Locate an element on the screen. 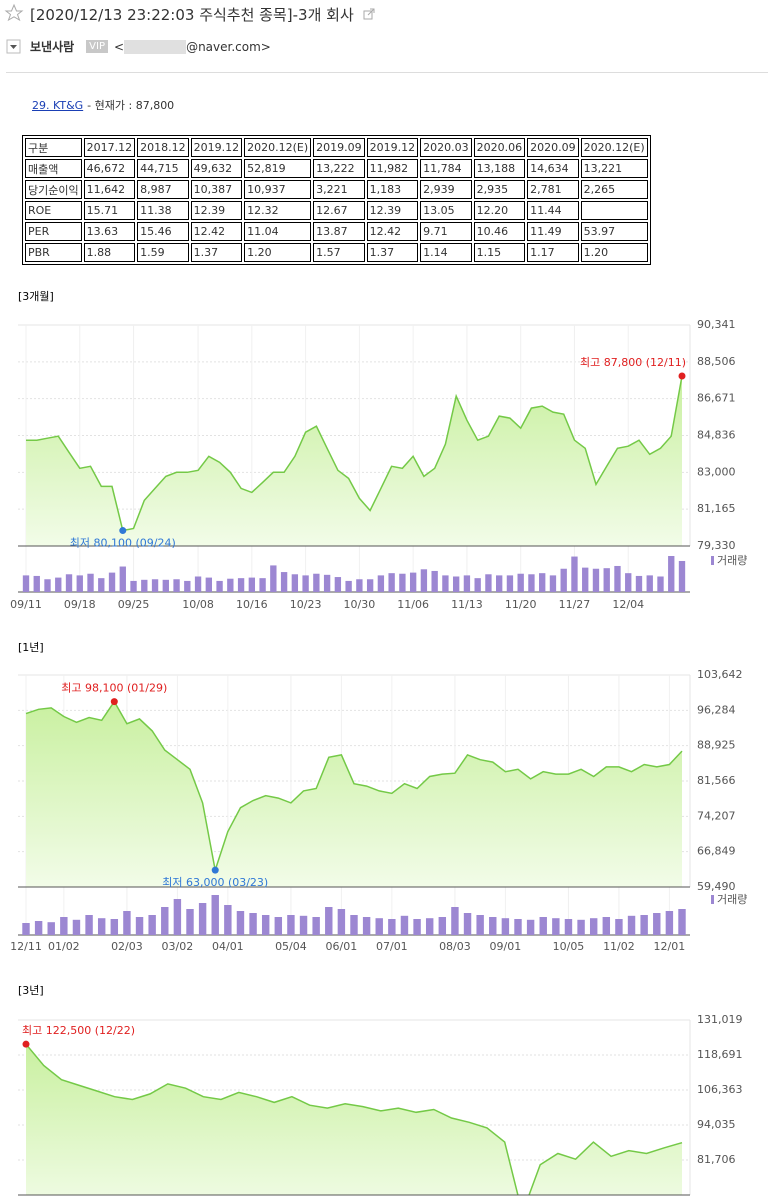 This screenshot has width=771, height=1198. vip-badge: VIP is located at coordinates (97, 46).